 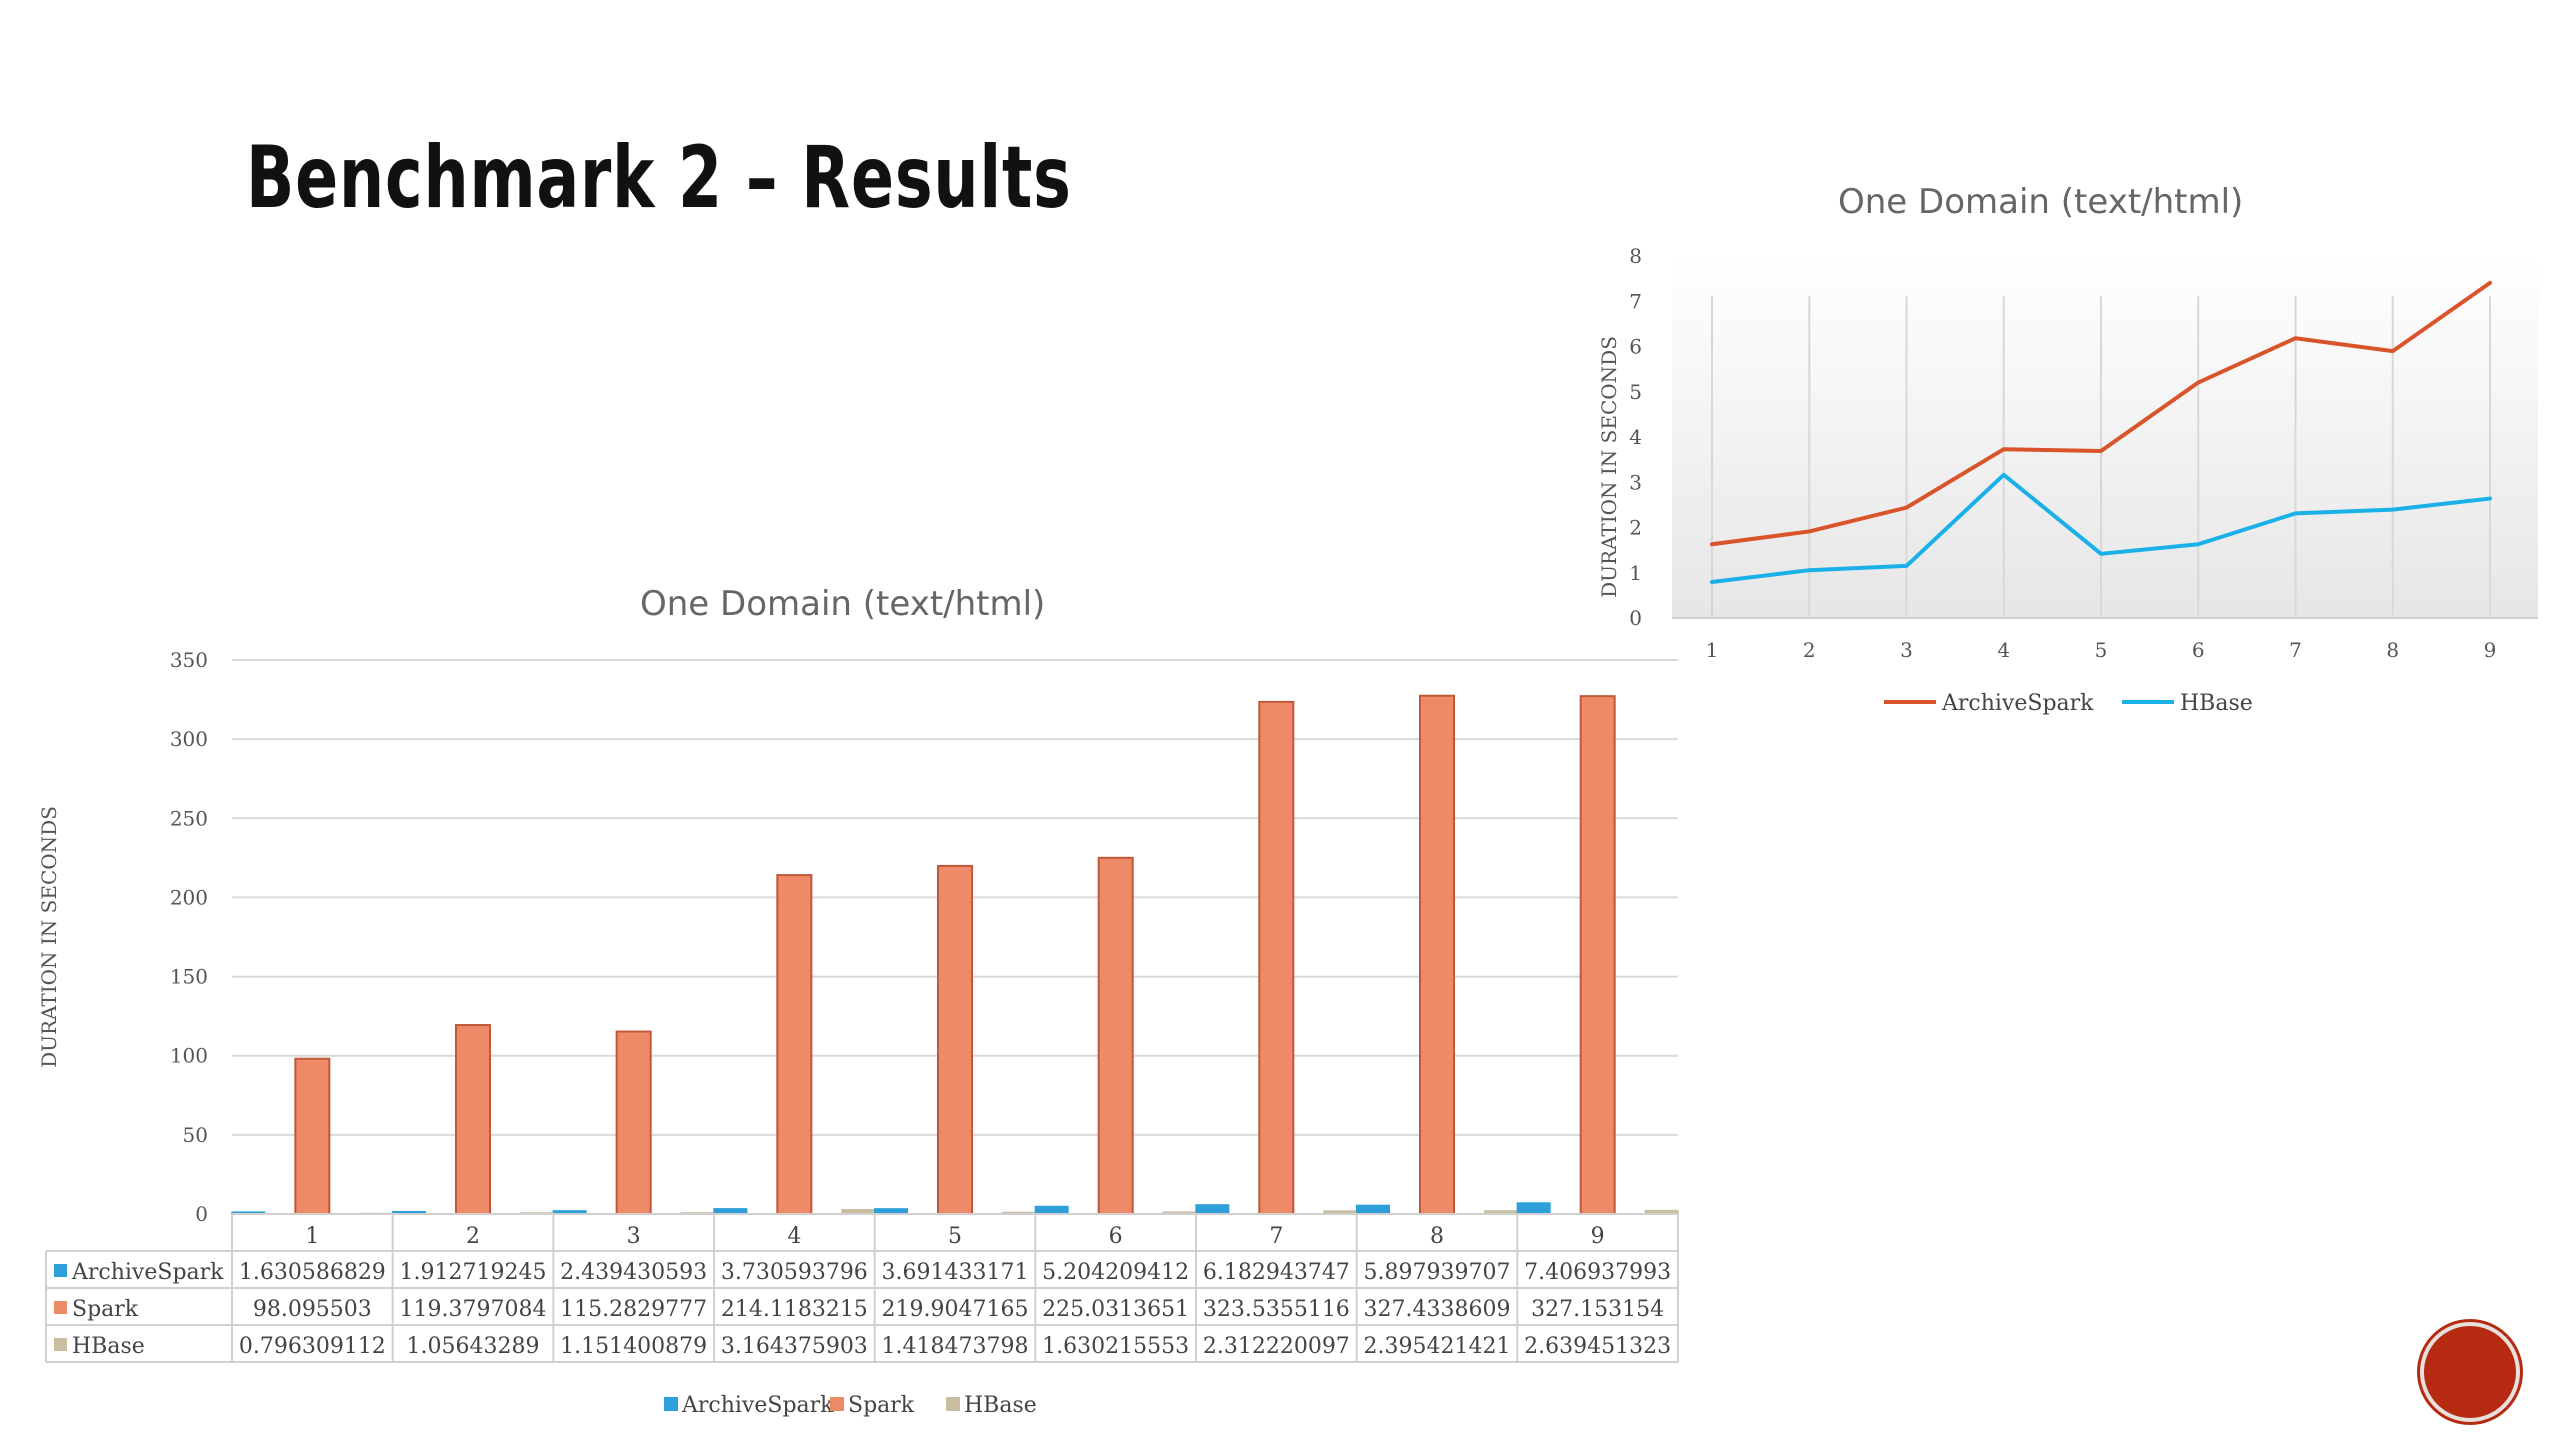 I want to click on line-legend-label: HBase, so click(x=2216, y=703).